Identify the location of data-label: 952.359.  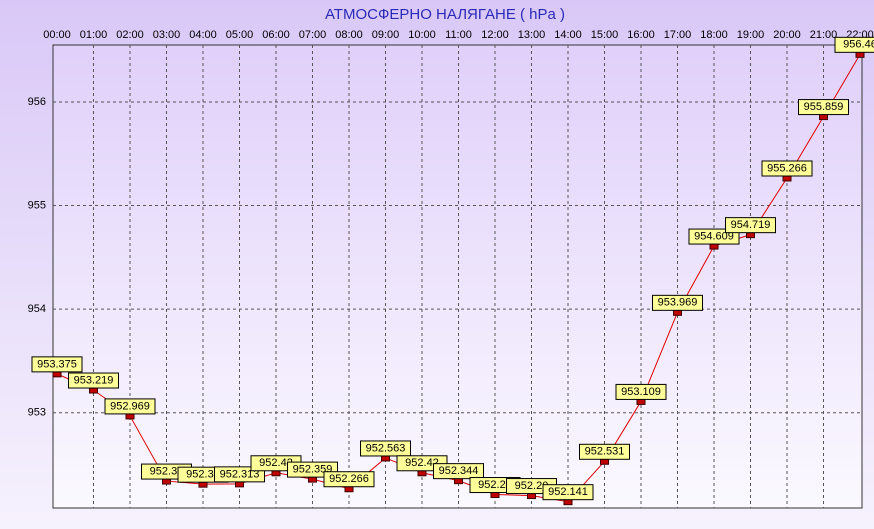
(313, 470).